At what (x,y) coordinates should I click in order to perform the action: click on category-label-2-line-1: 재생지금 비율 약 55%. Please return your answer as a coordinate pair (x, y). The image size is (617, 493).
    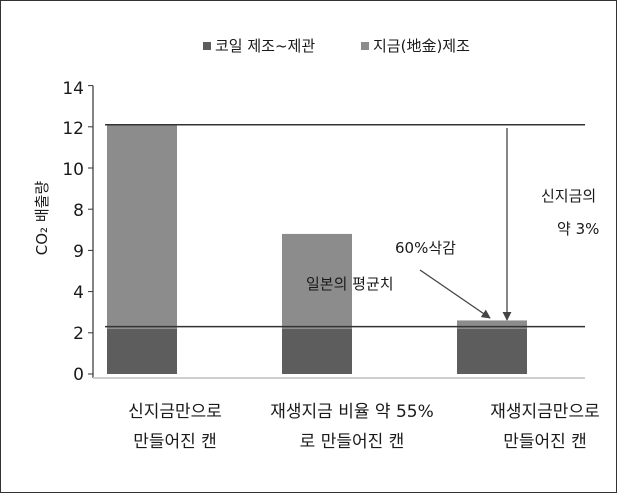
    Looking at the image, I should click on (351, 412).